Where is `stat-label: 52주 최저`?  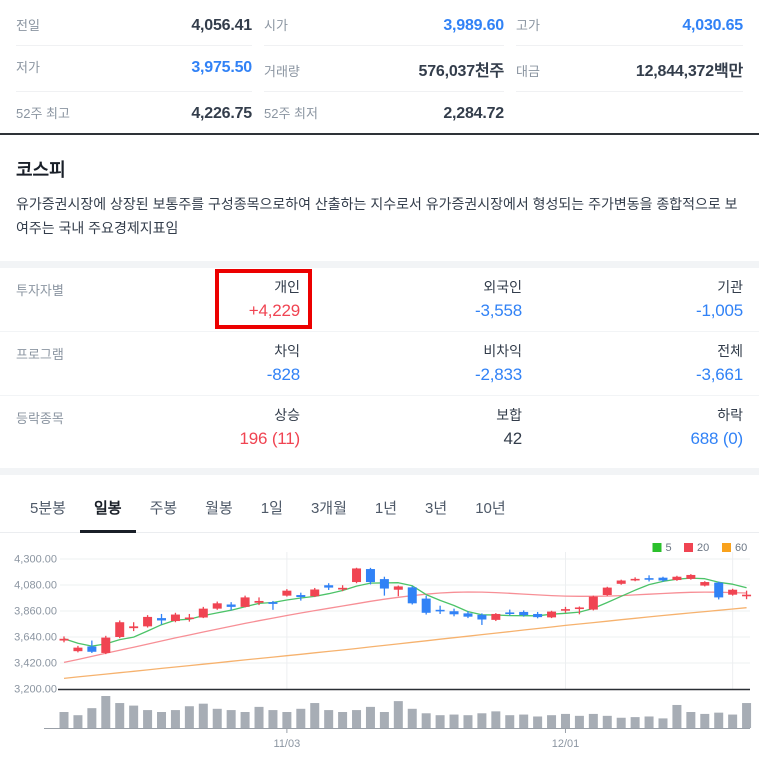
stat-label: 52주 최저 is located at coordinates (291, 113).